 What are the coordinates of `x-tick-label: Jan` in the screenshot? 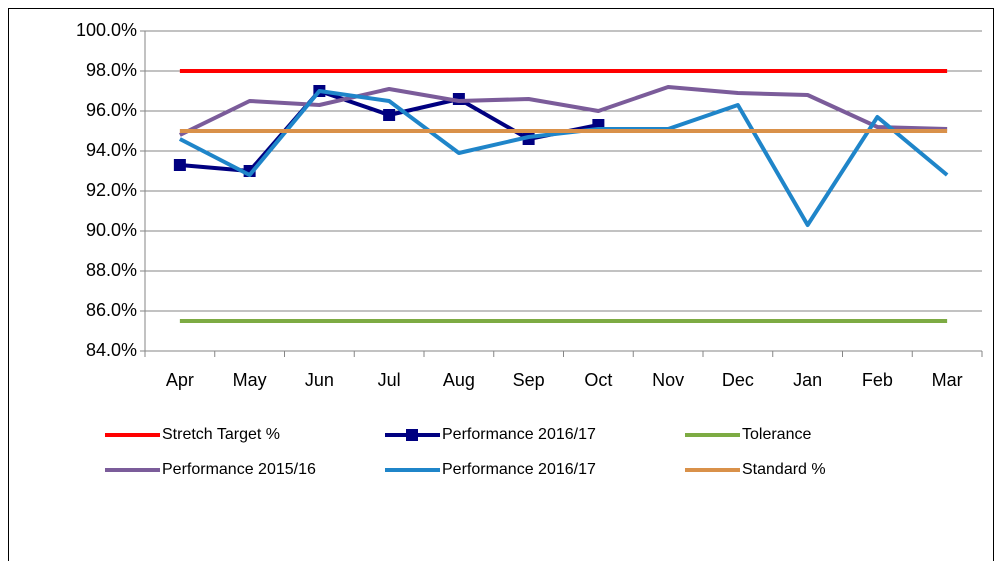 It's located at (807, 380).